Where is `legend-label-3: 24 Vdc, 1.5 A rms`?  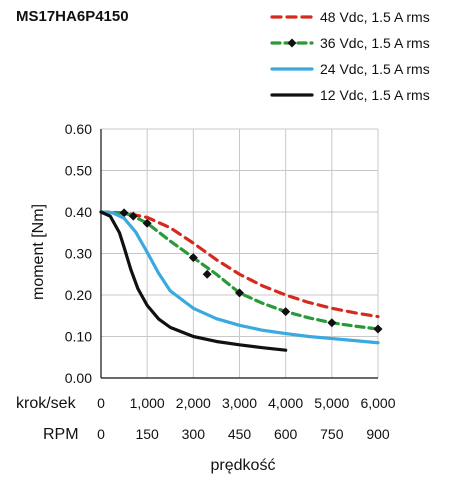
legend-label-3: 24 Vdc, 1.5 A rms is located at coordinates (375, 69).